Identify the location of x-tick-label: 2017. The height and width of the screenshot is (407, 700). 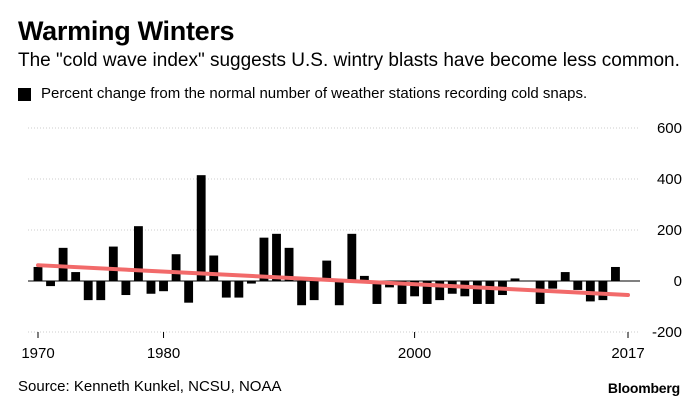
(627, 352).